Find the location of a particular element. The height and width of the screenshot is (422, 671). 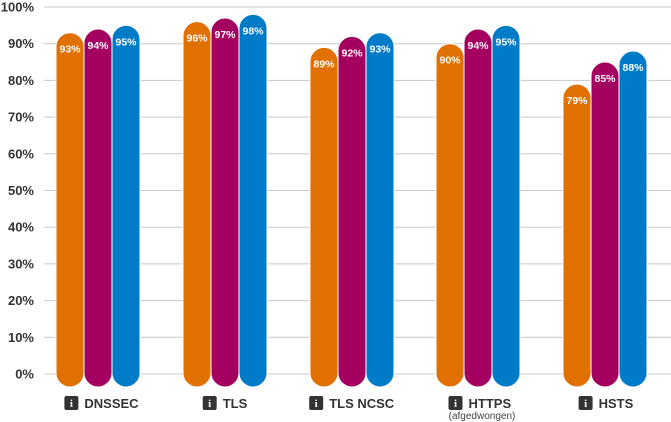

x-category-tls-ncsc: i TLS NCSC is located at coordinates (352, 403).